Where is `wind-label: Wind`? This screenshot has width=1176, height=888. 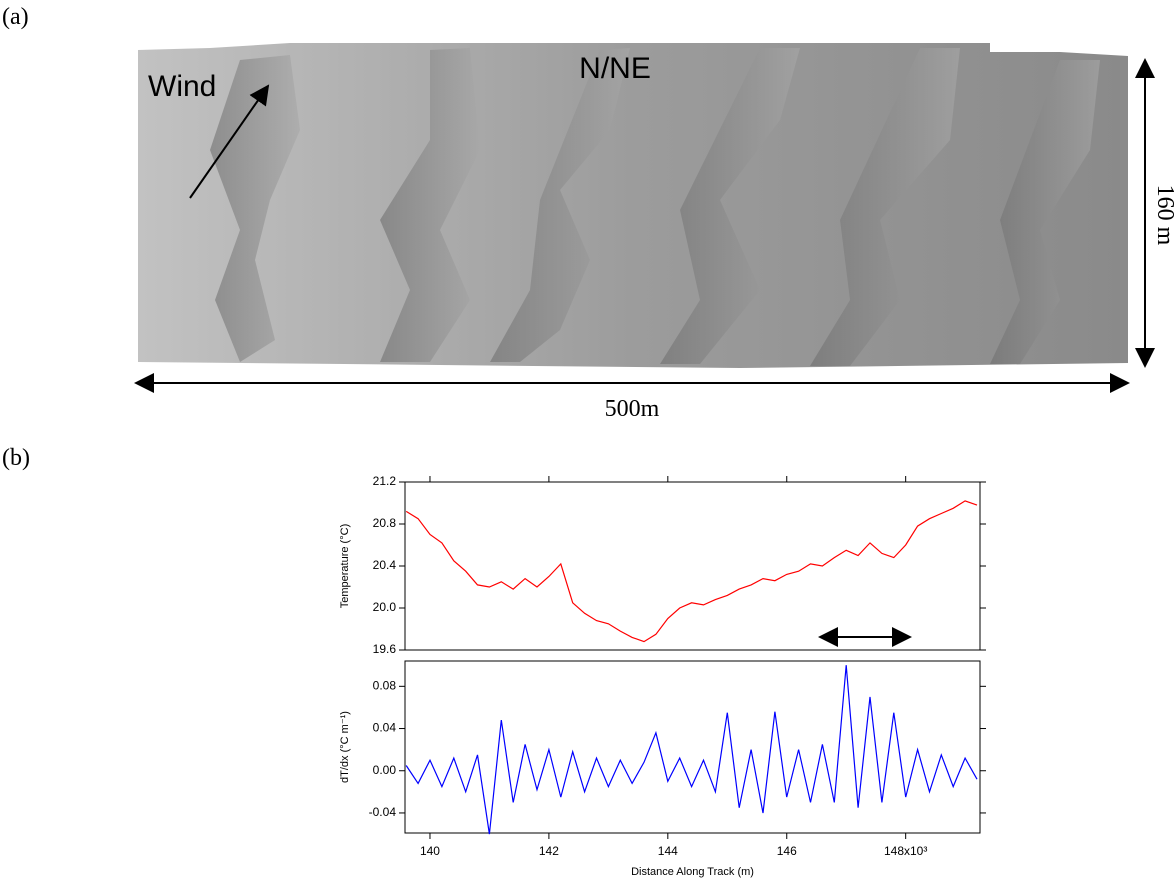
wind-label: Wind is located at coordinates (182, 86).